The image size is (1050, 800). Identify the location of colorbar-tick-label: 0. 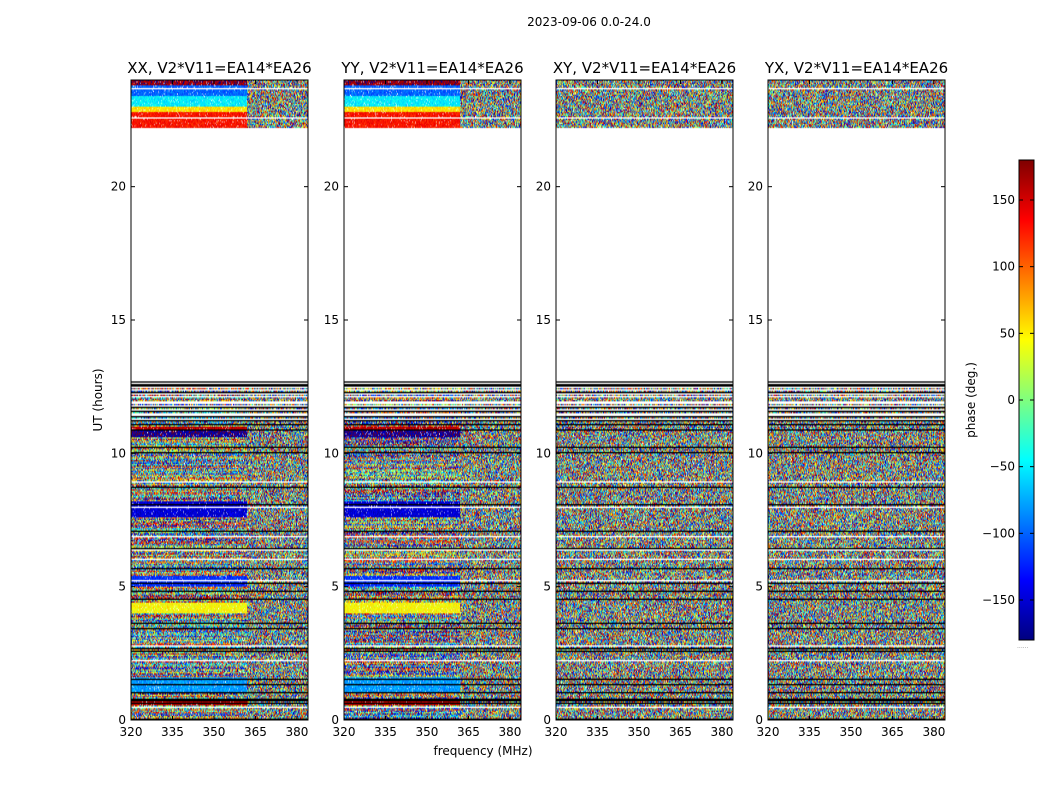
(1011, 400).